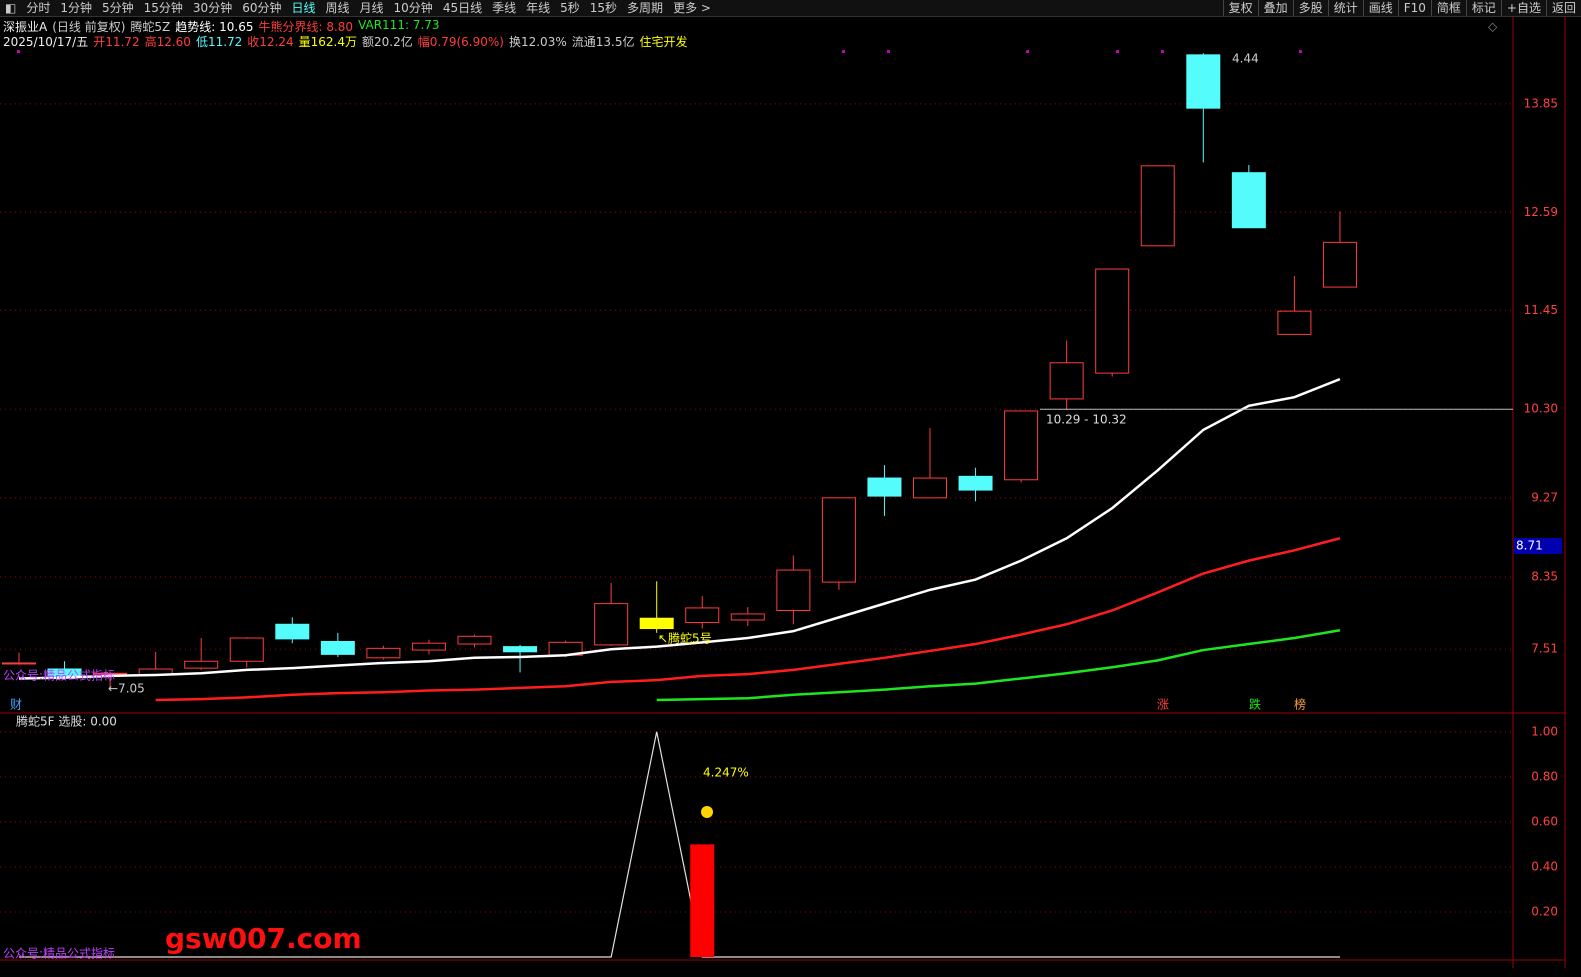 Image resolution: width=1581 pixels, height=977 pixels. I want to click on y-tick-label: 0.40, so click(1544, 866).